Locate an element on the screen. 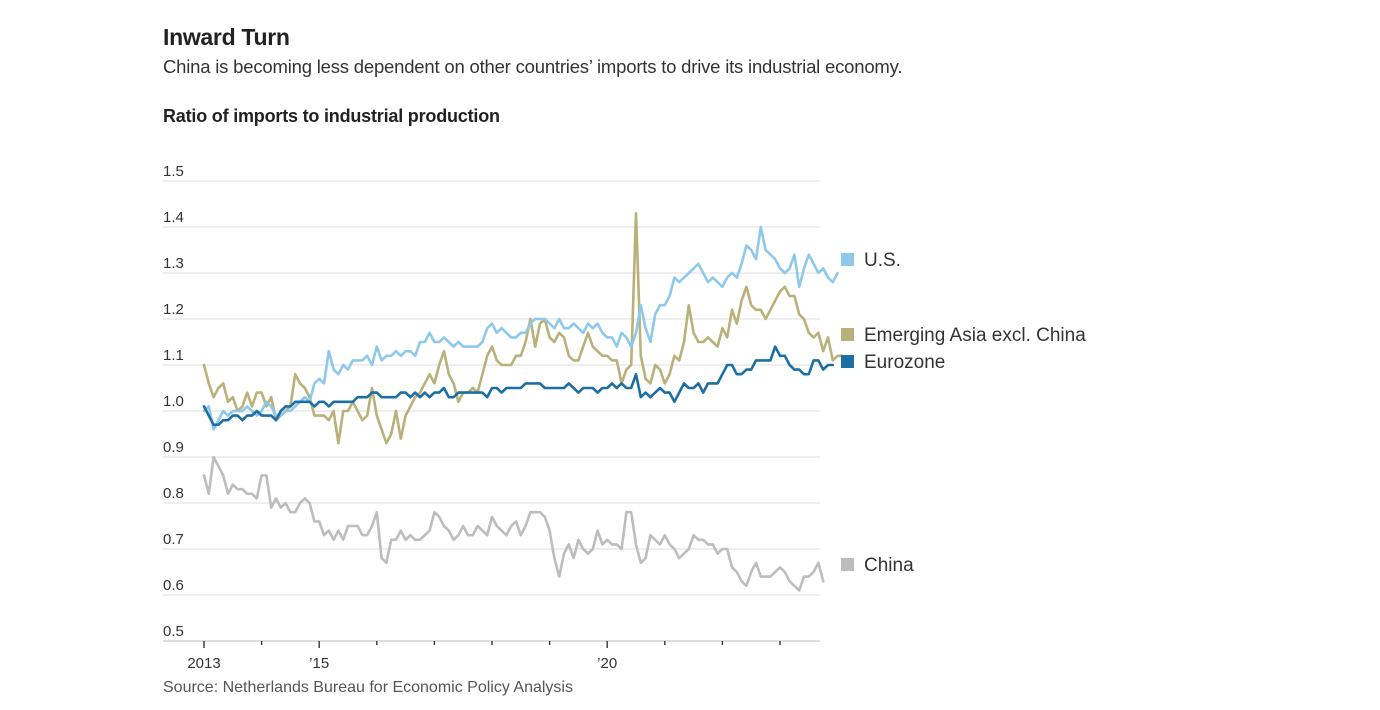  y-tick-label: 0.5 is located at coordinates (173, 631).